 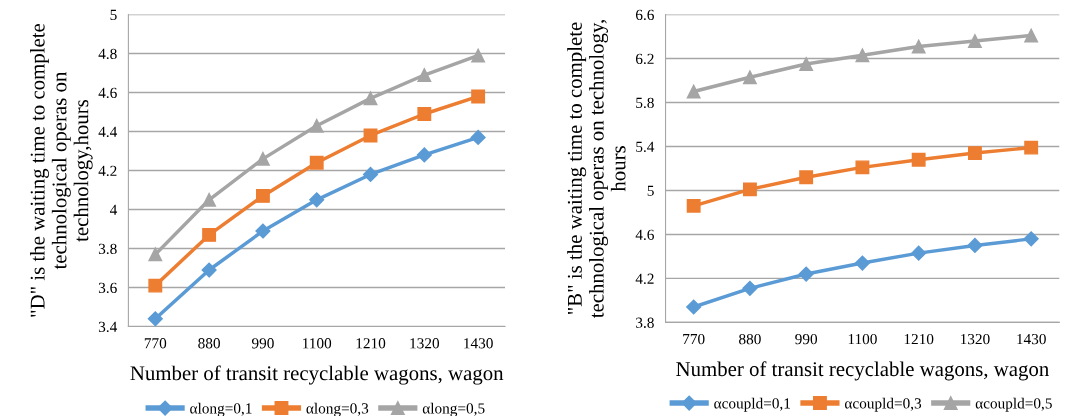 I want to click on legend-label: αcoupld=0,5, so click(x=1013, y=404).